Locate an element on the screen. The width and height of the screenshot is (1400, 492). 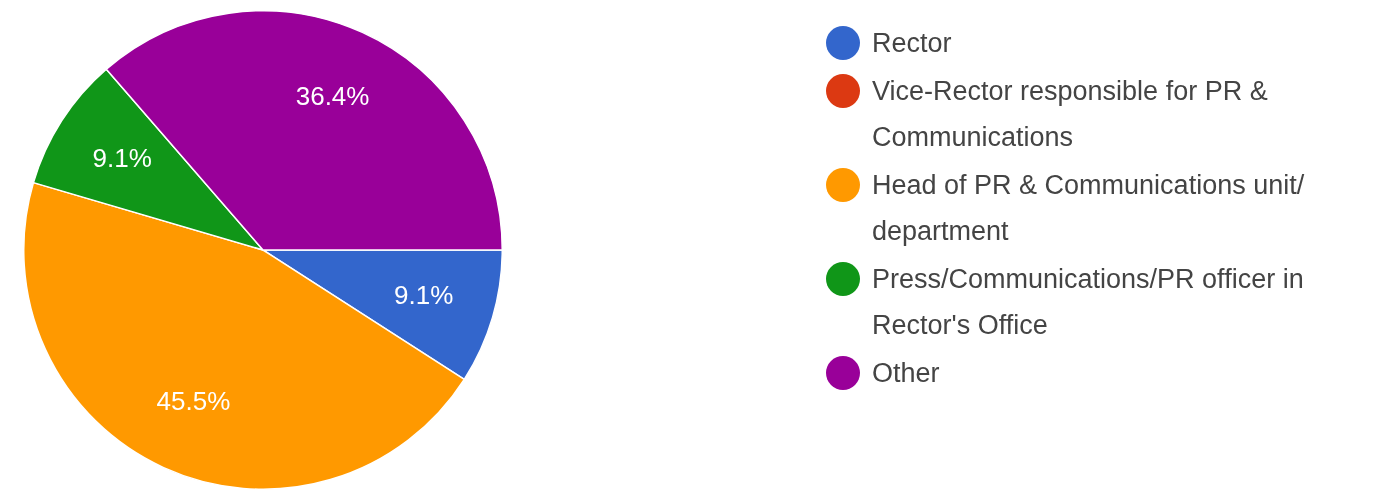
legend-label: Rector is located at coordinates (912, 43).